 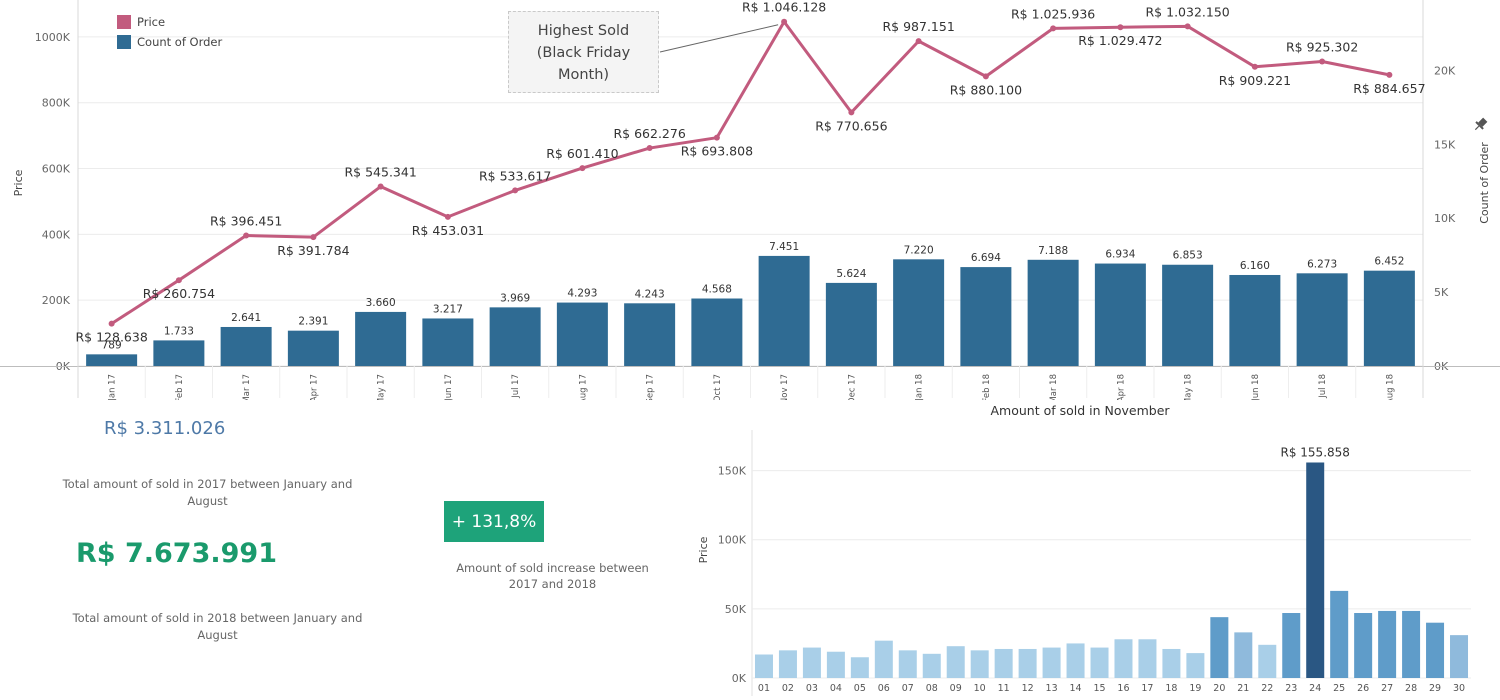 I want to click on november-x-tick-label: 17, so click(x=1147, y=688).